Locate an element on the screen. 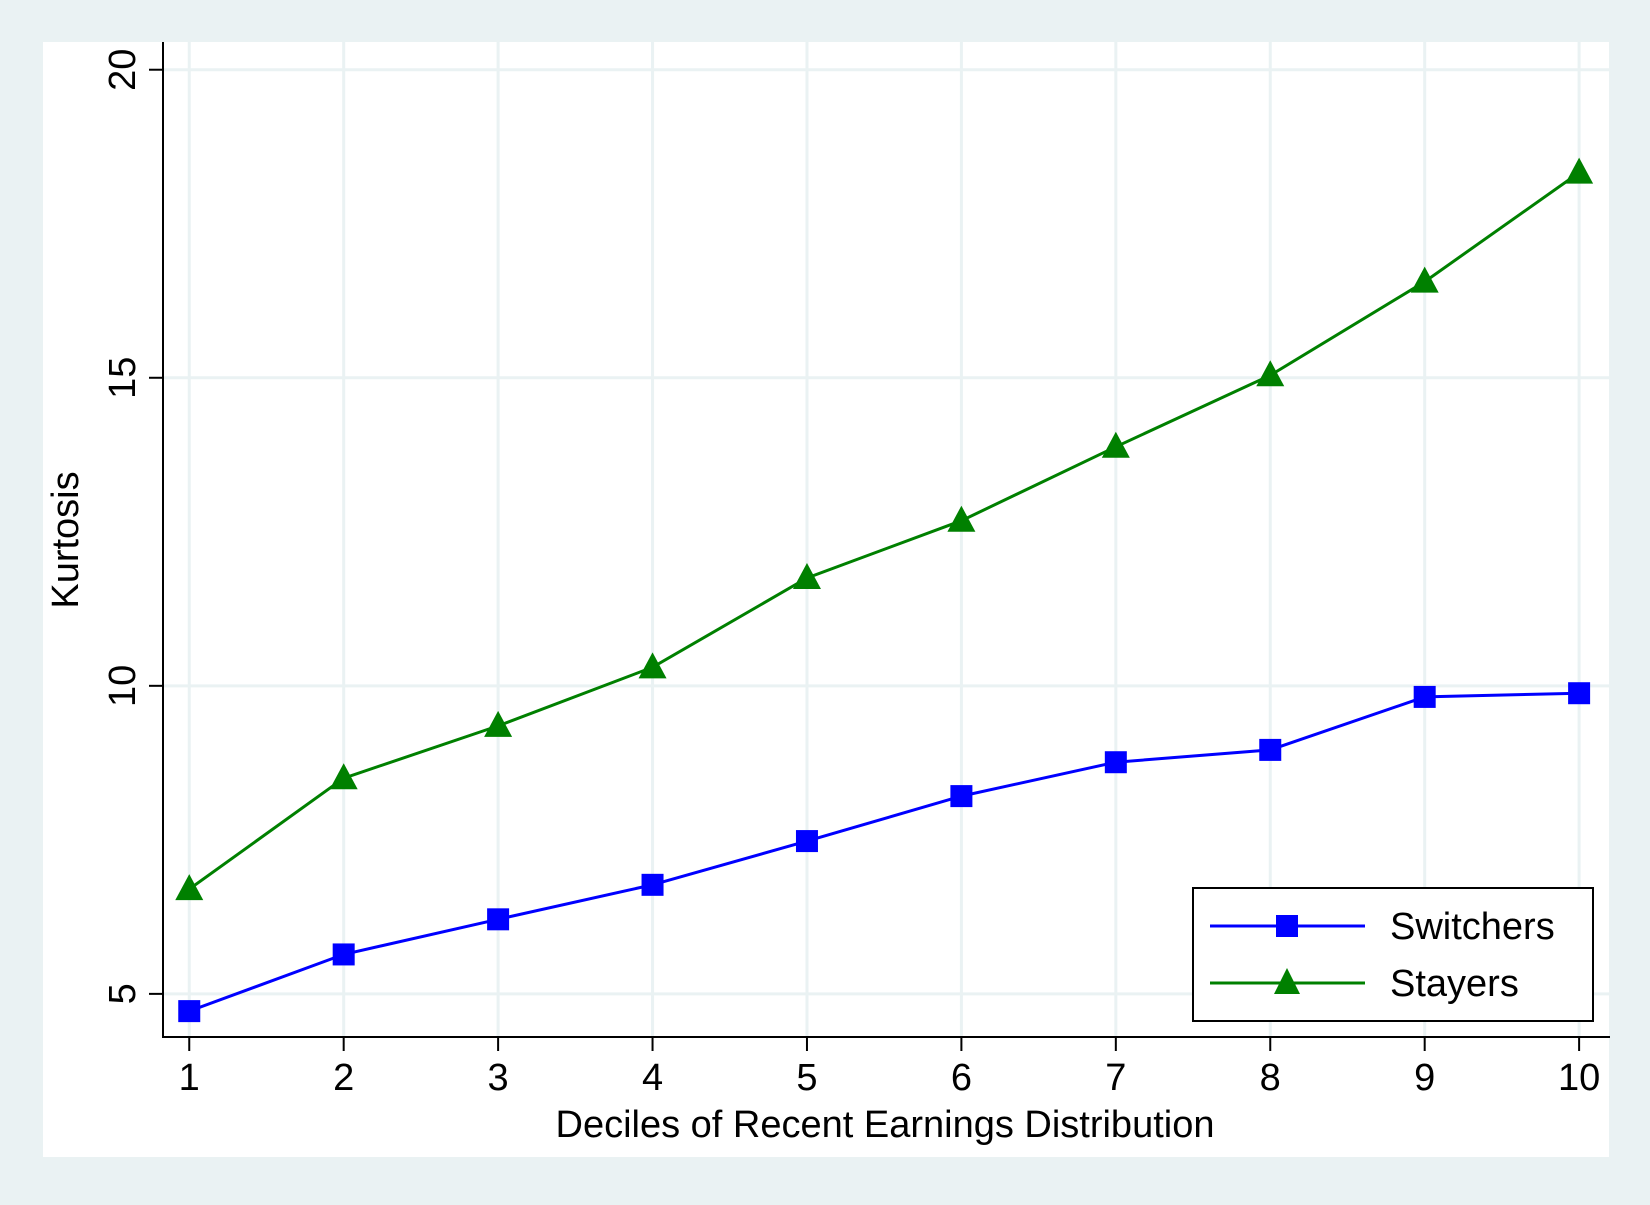 The height and width of the screenshot is (1205, 1650). y-tick-label-15: 15 is located at coordinates (123, 378).